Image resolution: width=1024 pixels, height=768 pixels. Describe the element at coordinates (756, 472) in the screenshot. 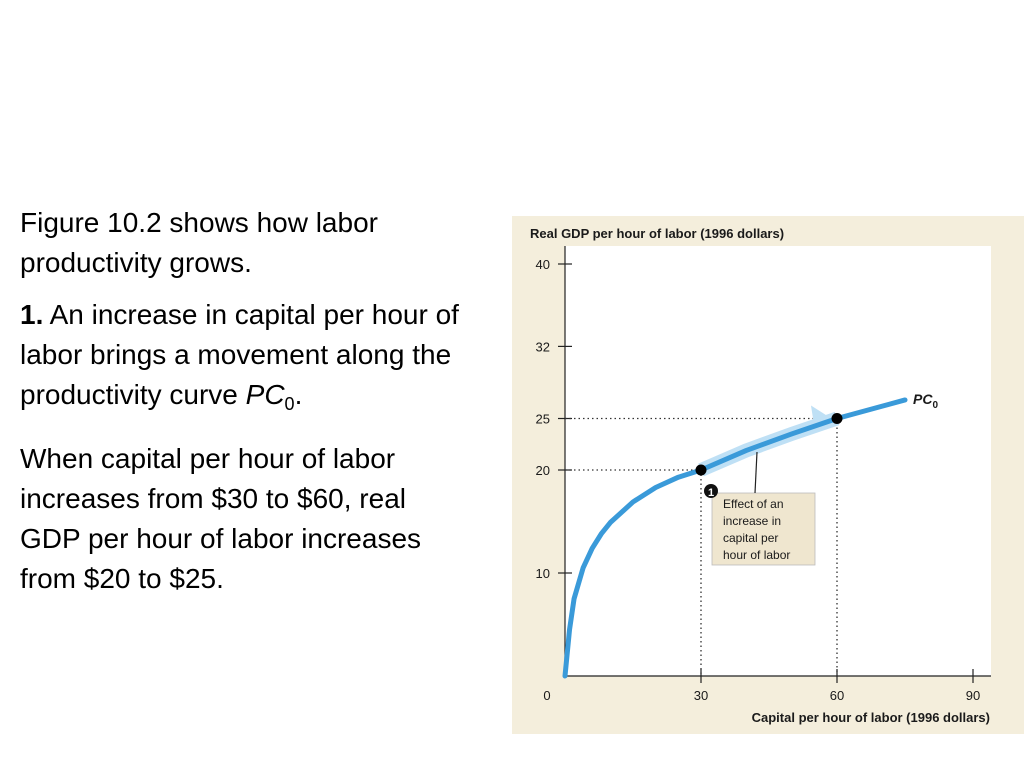

I see `callout-pointer` at that location.